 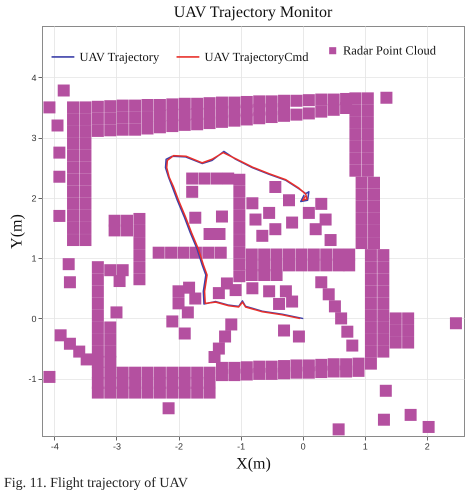 I want to click on legend-label: UAV Trajectory, so click(x=119, y=57).